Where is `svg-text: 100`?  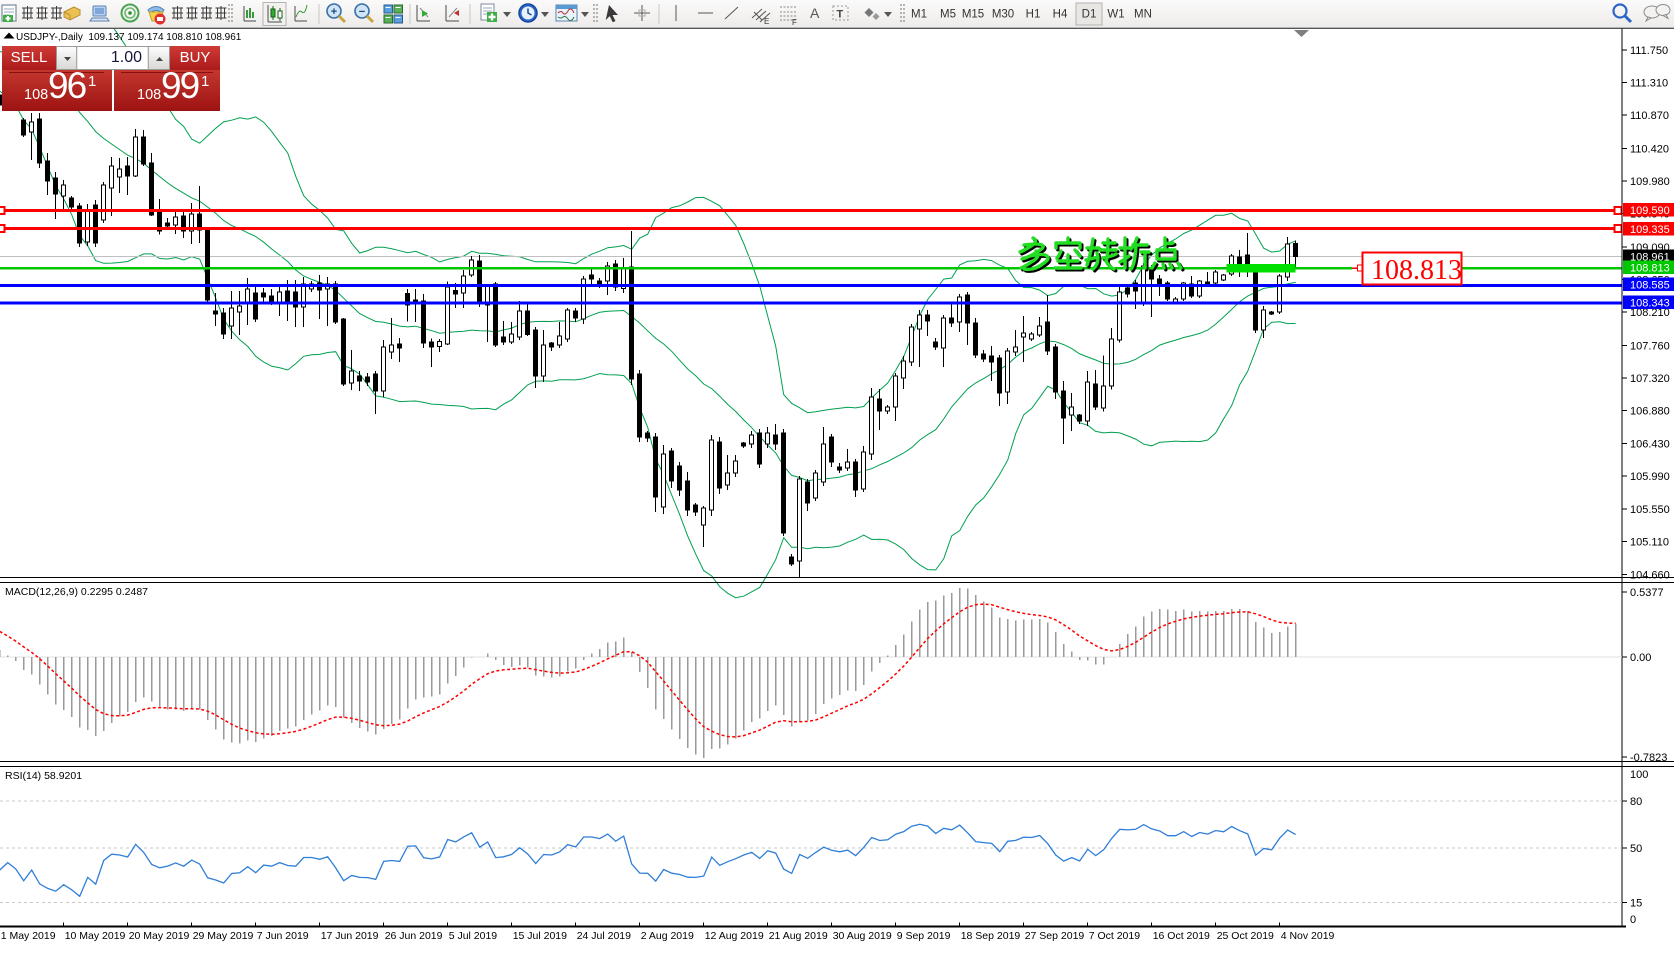 svg-text: 100 is located at coordinates (1639, 775).